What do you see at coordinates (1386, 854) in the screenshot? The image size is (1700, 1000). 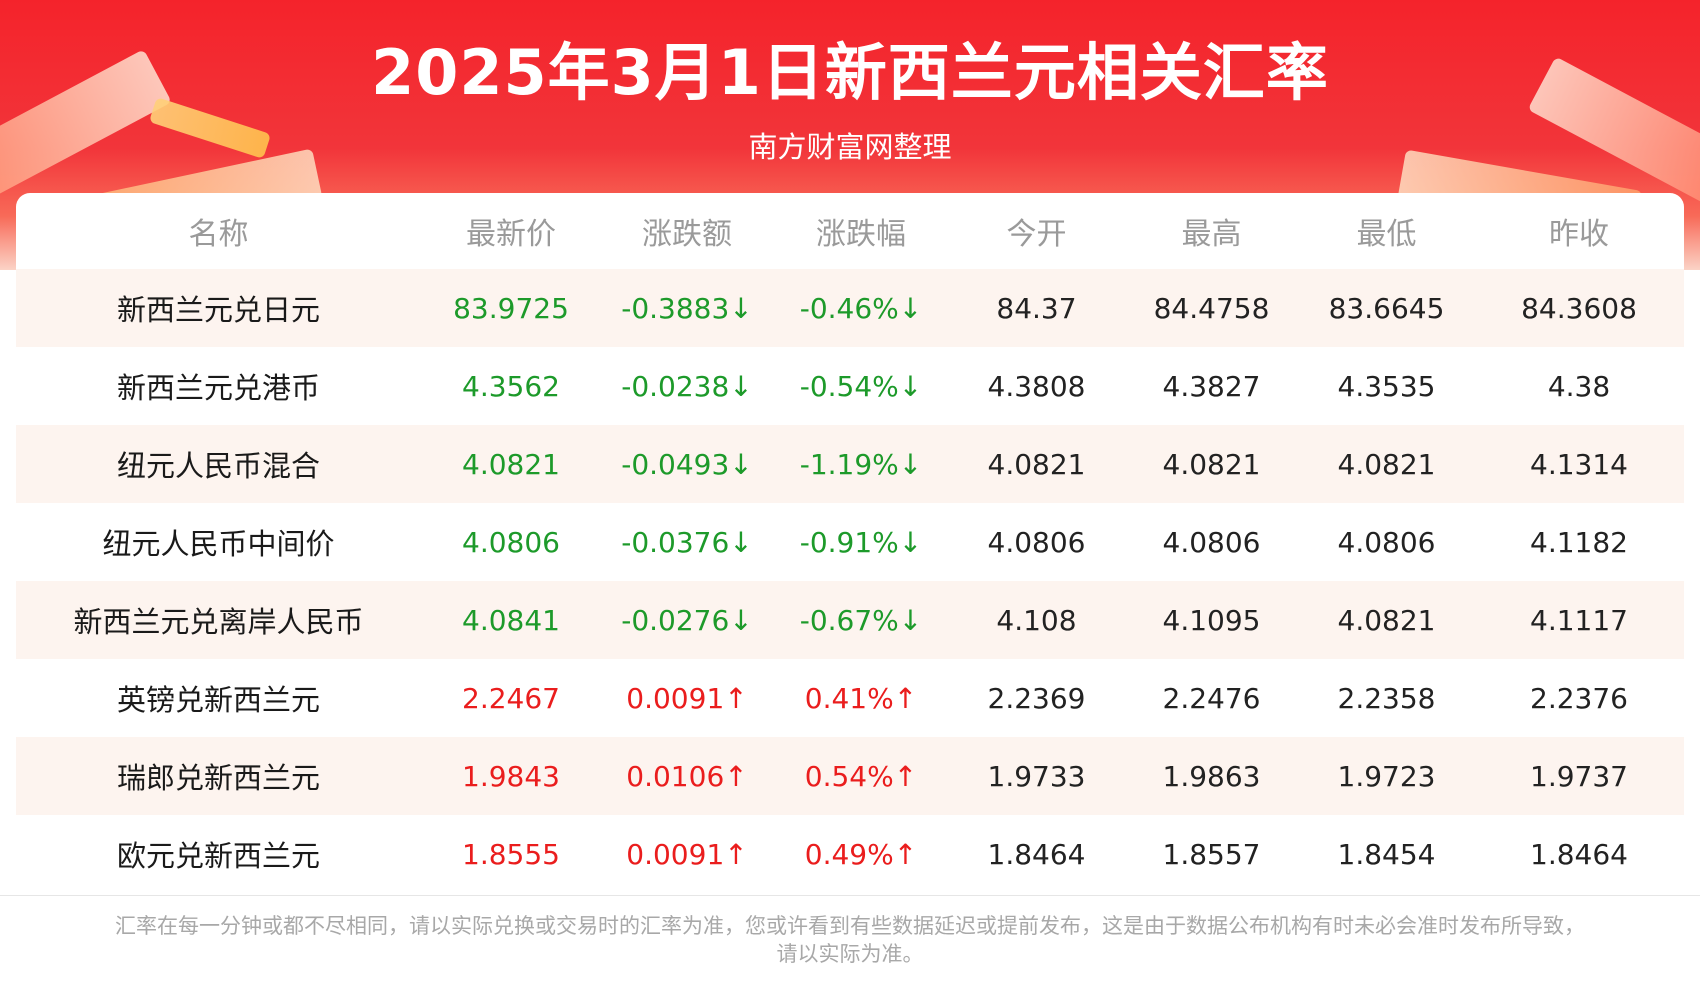 I see `cell-low: 1.8454` at bounding box center [1386, 854].